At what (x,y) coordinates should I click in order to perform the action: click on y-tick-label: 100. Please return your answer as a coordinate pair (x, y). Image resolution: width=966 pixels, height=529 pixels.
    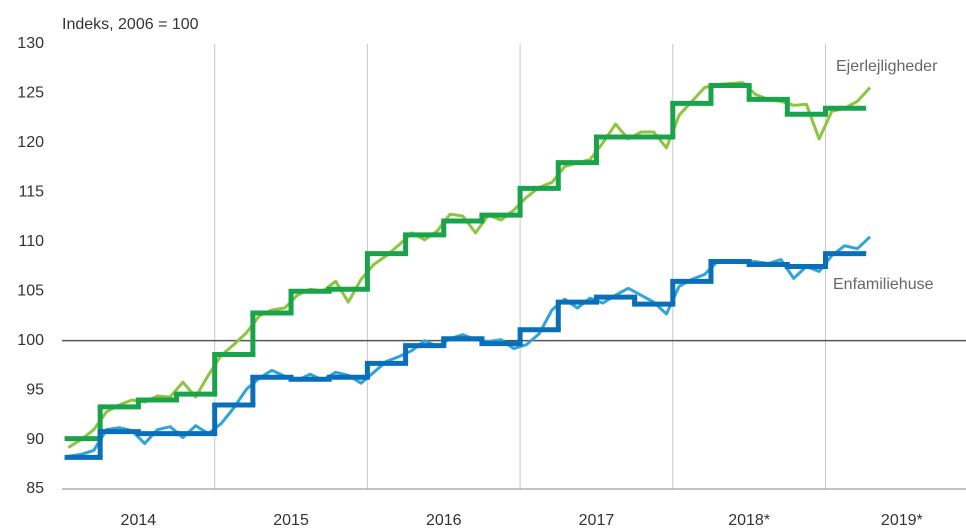
    Looking at the image, I should click on (30, 340).